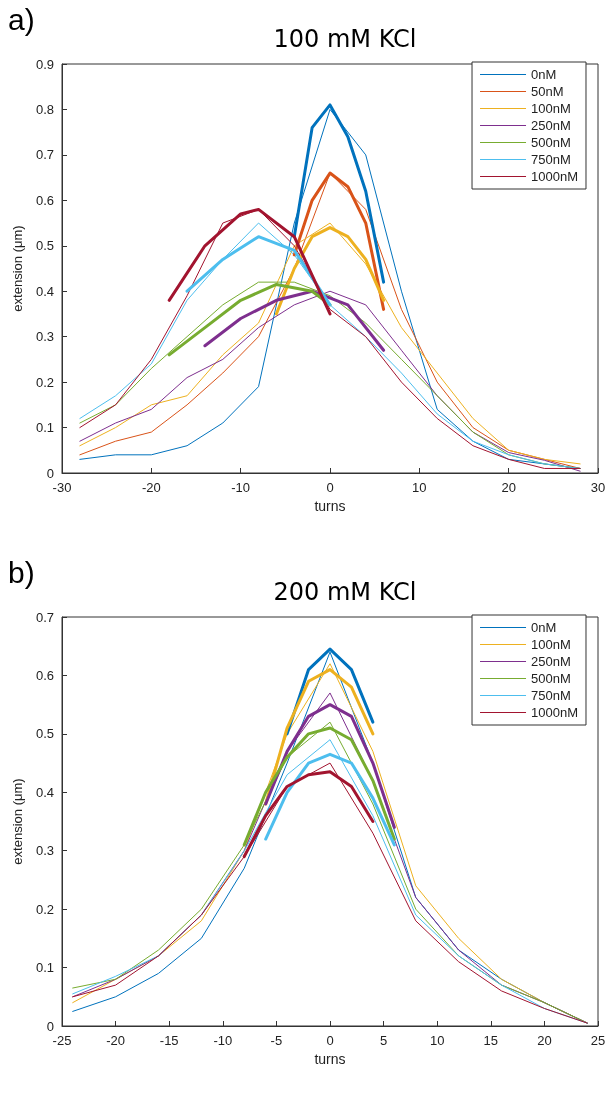 This screenshot has width=610, height=1107. I want to click on y-tick-label: 0.8, so click(44, 109).